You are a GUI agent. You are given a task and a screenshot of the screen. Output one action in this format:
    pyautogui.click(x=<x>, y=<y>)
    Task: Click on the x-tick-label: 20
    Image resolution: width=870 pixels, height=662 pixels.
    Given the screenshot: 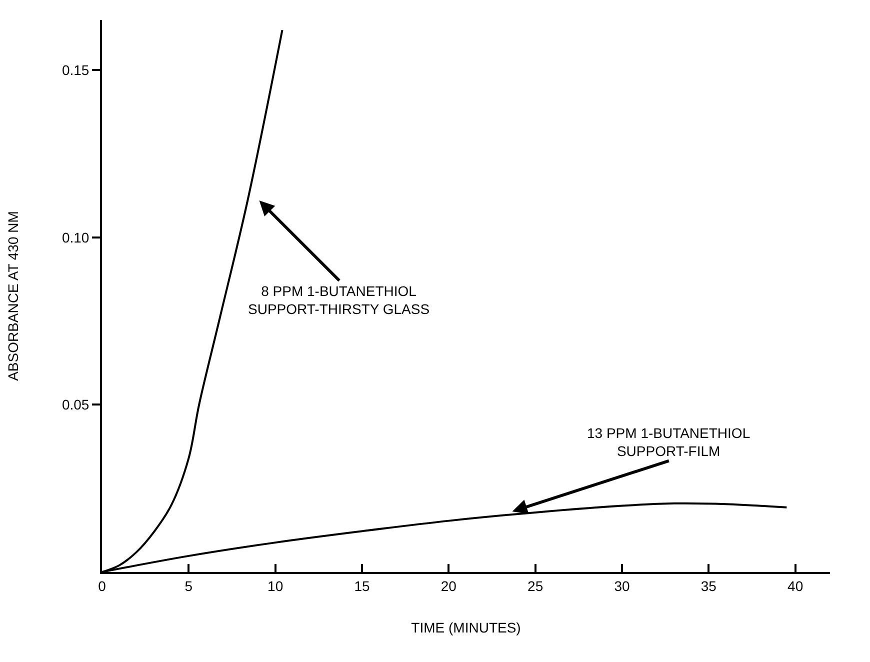 What is the action you would take?
    pyautogui.click(x=448, y=586)
    